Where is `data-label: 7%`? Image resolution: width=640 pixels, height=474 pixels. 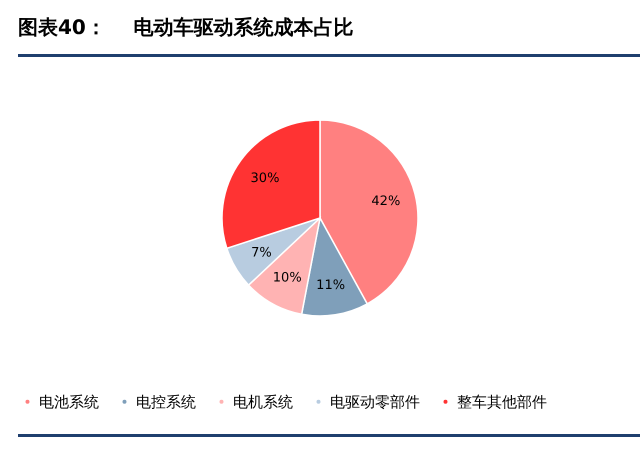 data-label: 7% is located at coordinates (261, 253).